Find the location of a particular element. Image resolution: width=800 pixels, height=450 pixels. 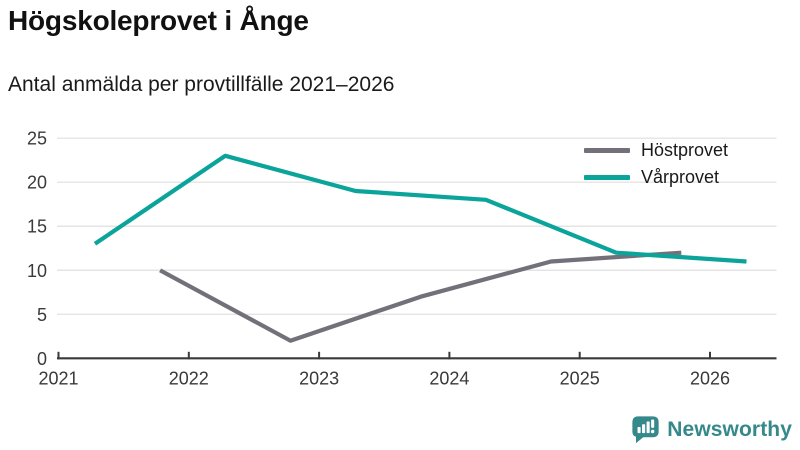

x-tick-label-2025: 2025 is located at coordinates (580, 378).